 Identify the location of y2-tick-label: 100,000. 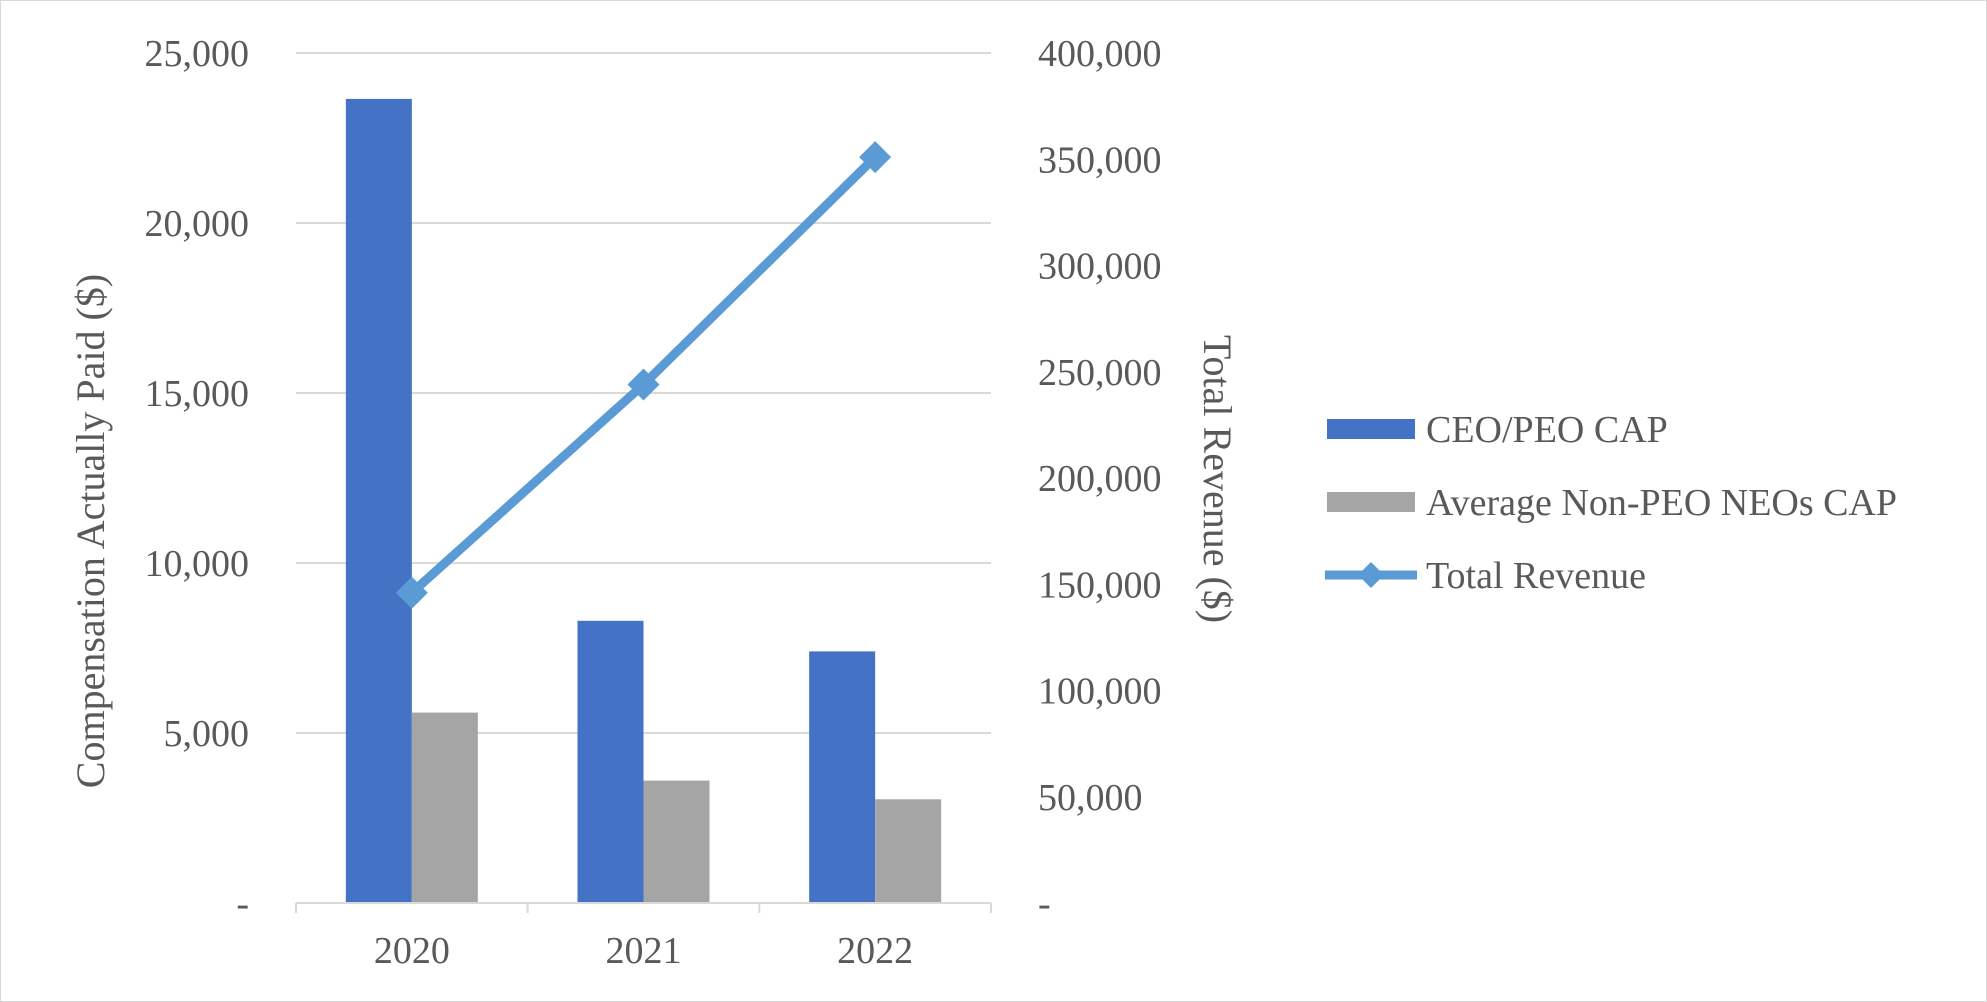
(1100, 692).